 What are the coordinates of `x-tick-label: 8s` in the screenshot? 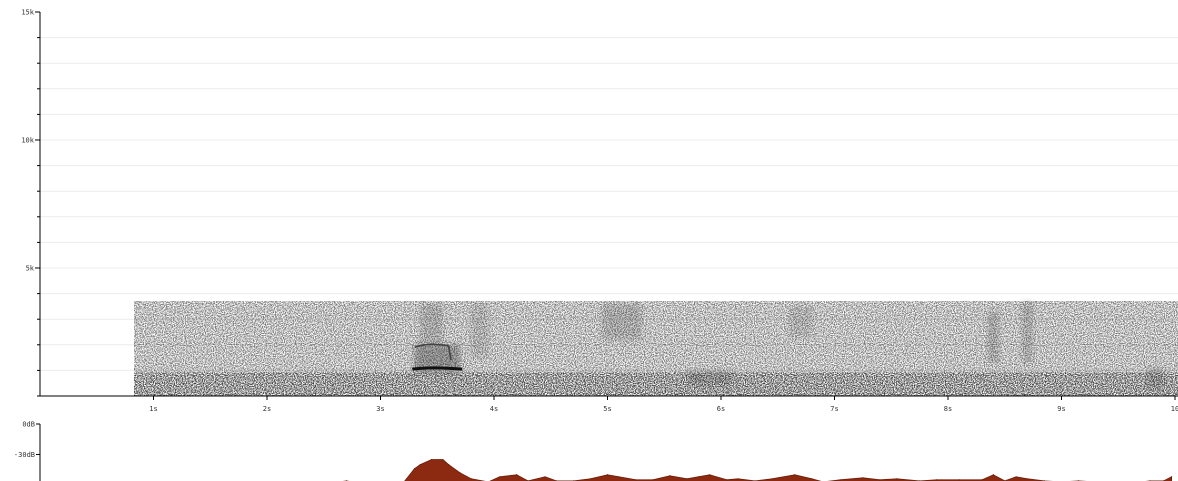 It's located at (948, 409).